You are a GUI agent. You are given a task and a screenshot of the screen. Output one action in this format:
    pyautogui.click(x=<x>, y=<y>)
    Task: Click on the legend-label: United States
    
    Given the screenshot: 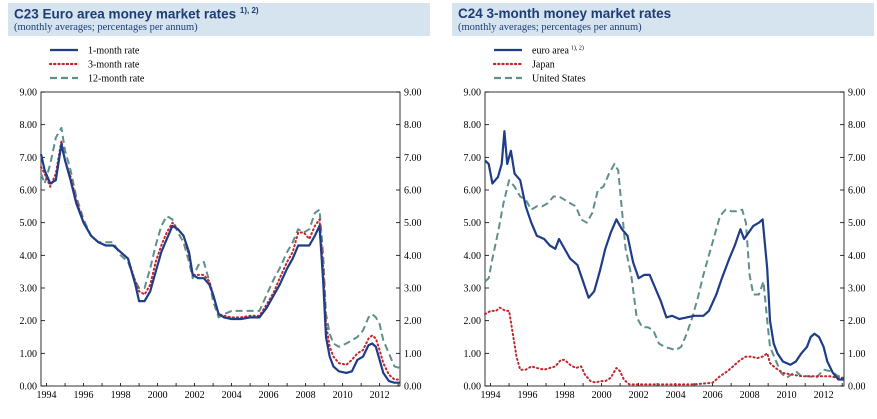 What is the action you would take?
    pyautogui.click(x=559, y=79)
    